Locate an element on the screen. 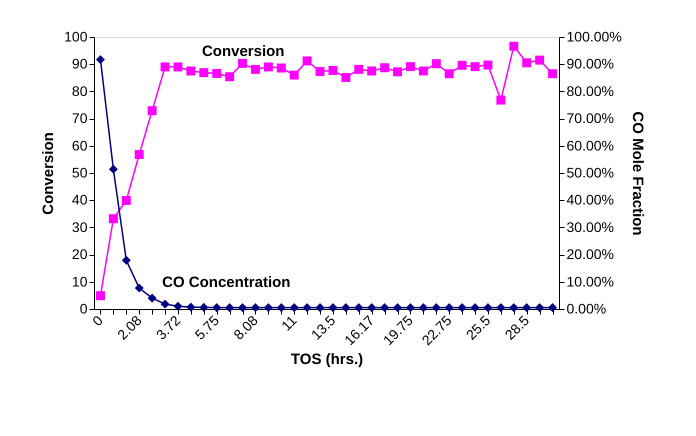 This screenshot has height=436, width=696. y2-tick-label: 10.00% is located at coordinates (590, 281).